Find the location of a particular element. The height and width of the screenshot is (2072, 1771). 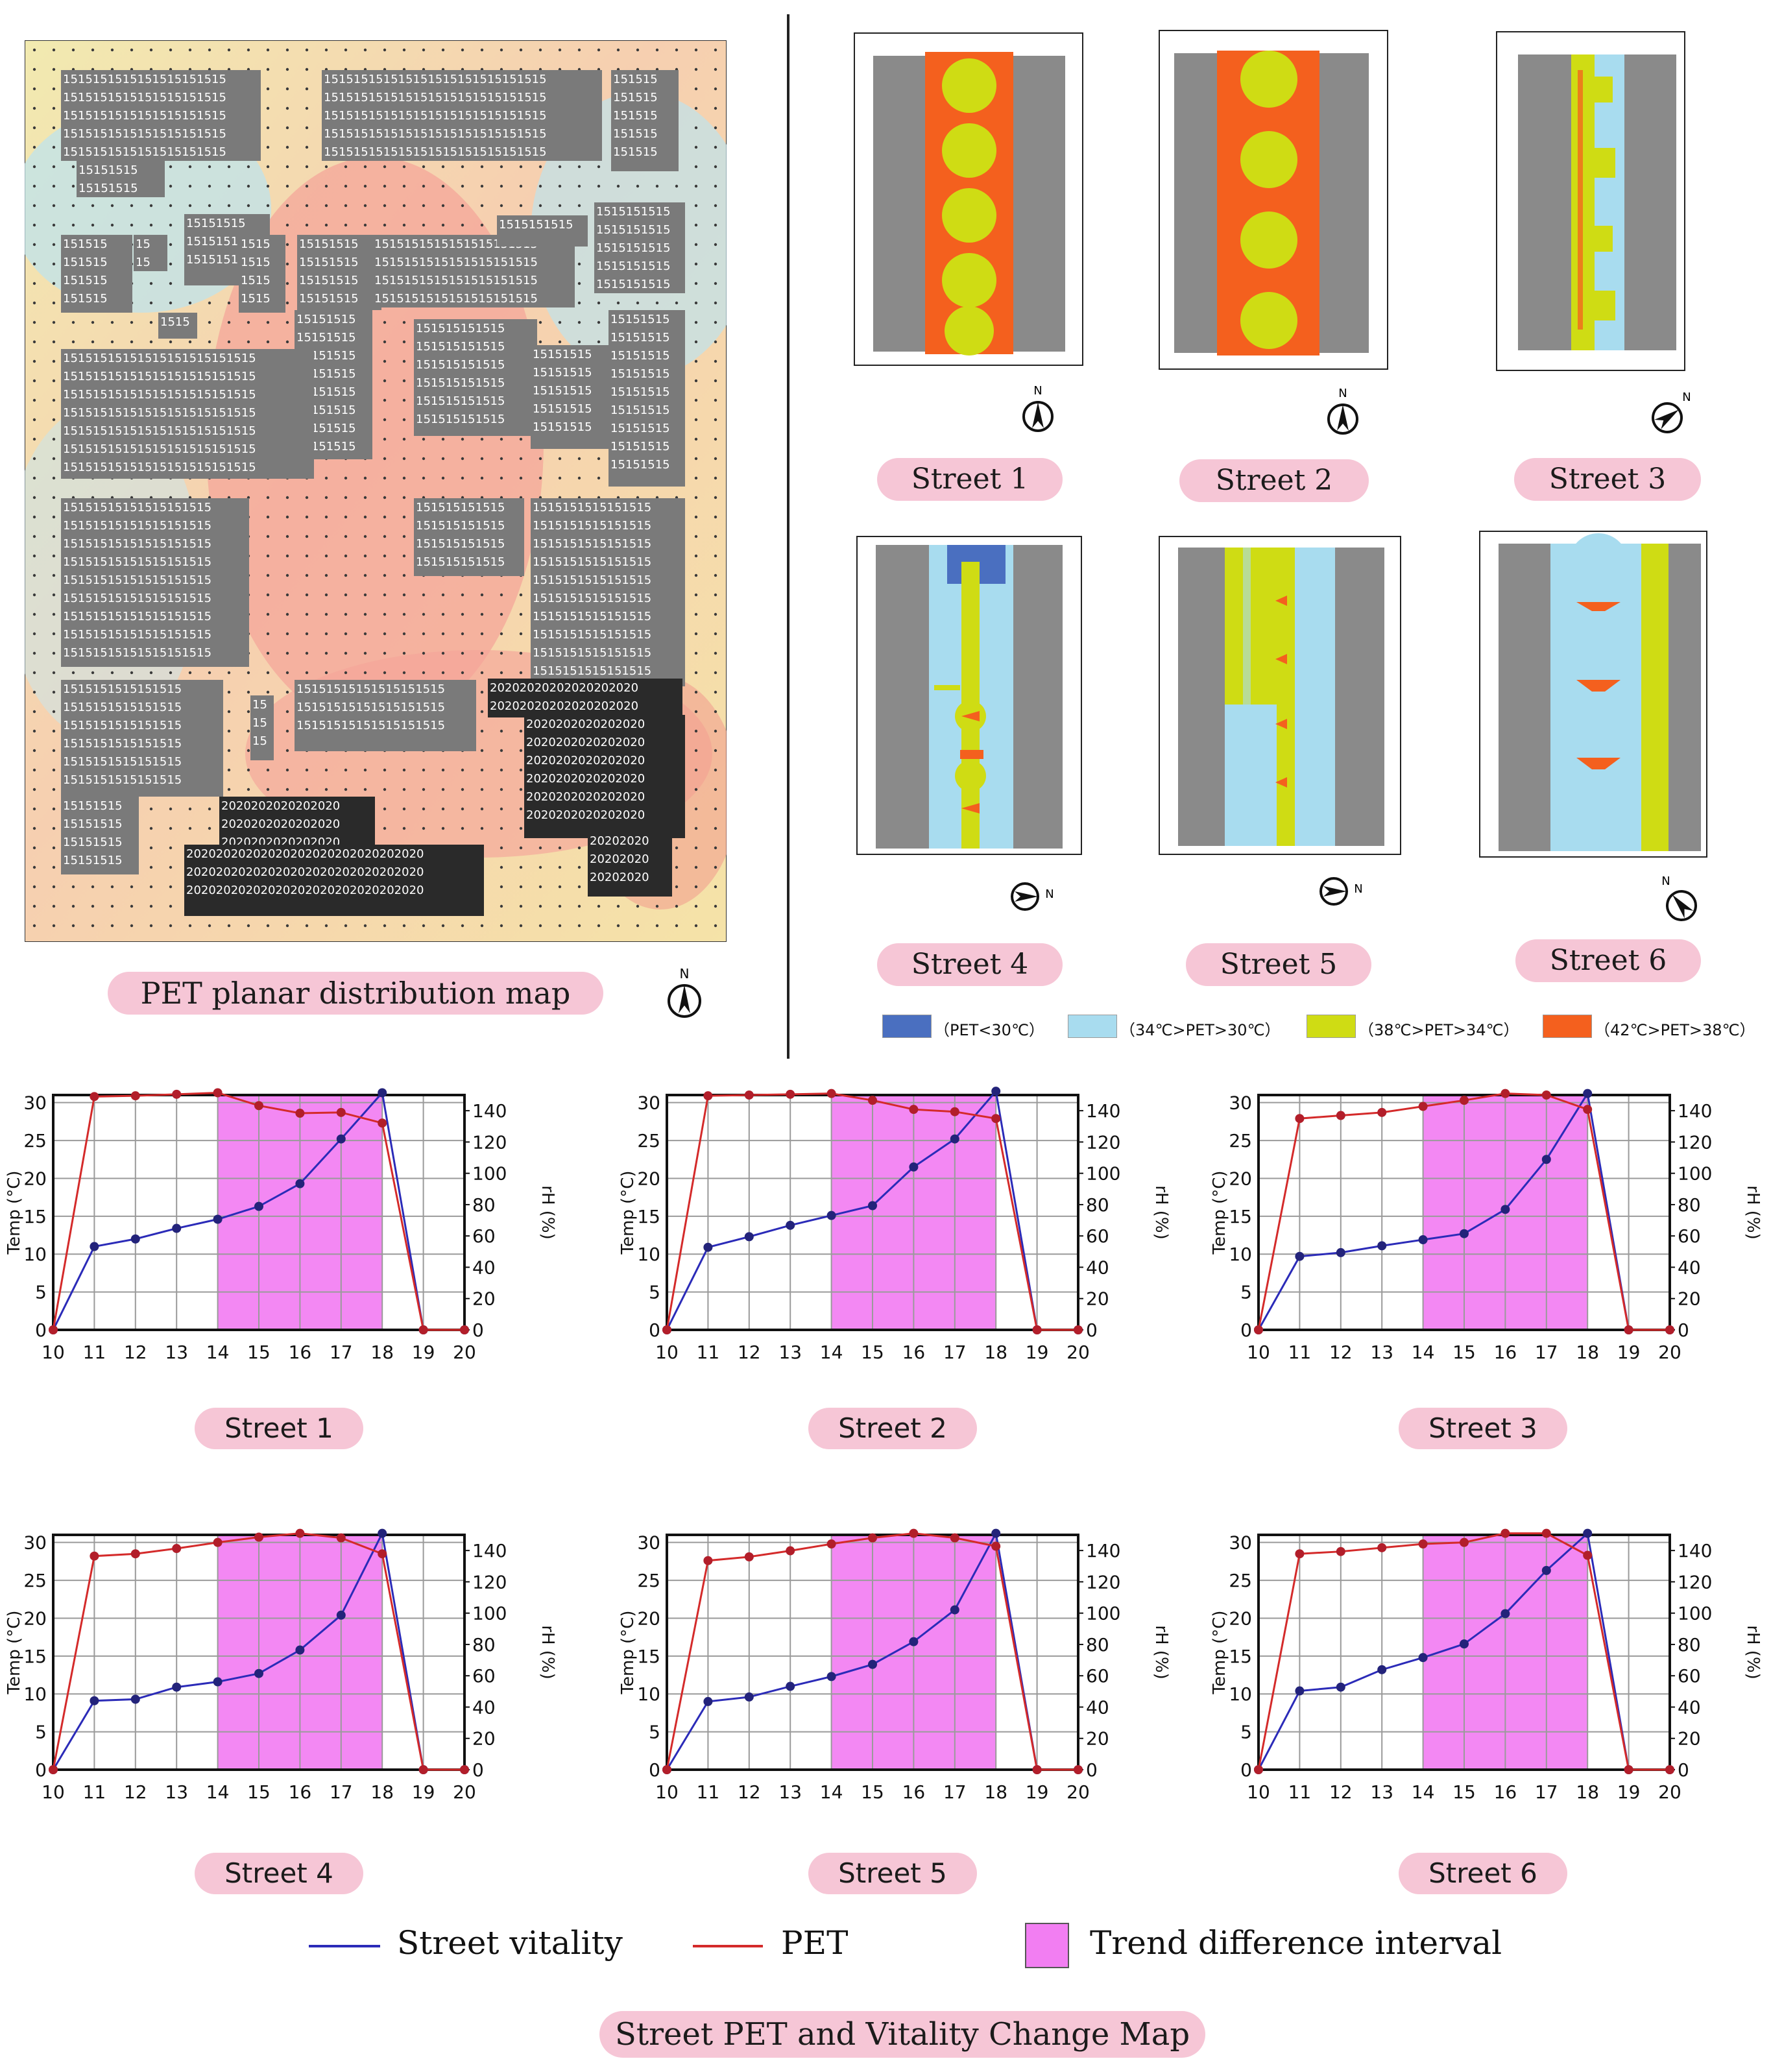

map-block-label: 151515151515151515151515151515 is located at coordinates (435, 134).